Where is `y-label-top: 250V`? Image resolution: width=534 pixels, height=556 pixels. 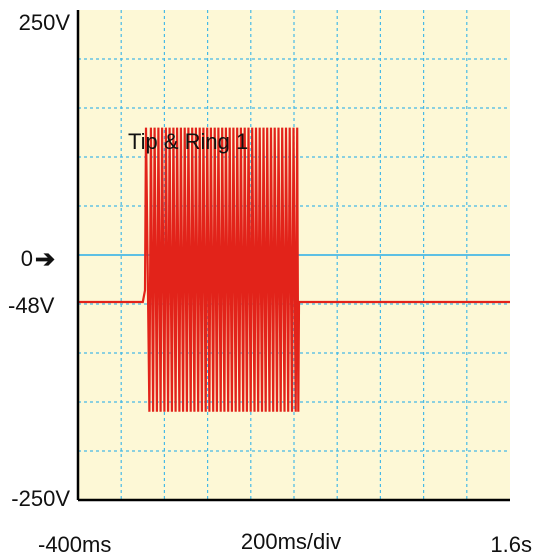
y-label-top: 250V is located at coordinates (45, 22).